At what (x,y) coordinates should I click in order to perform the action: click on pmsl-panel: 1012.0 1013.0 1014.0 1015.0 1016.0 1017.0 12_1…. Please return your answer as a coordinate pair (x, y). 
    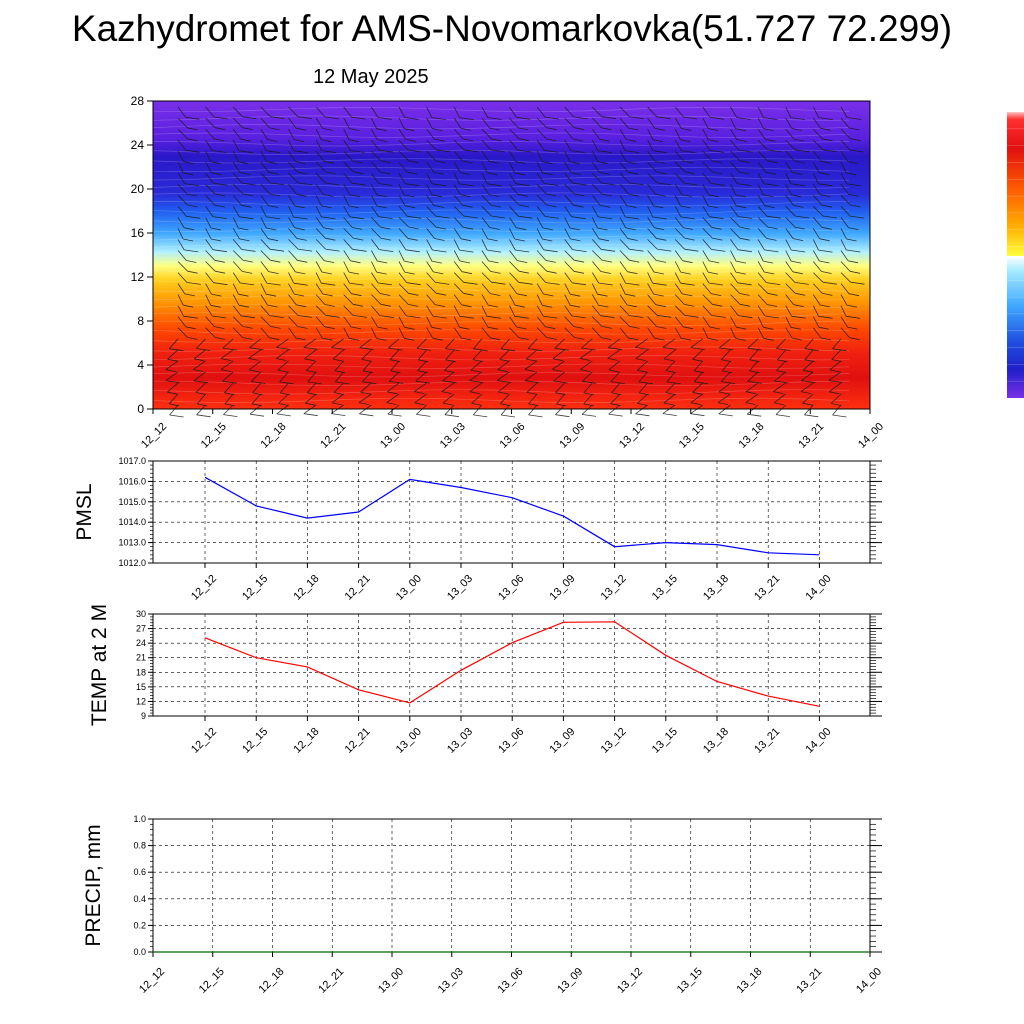
    Looking at the image, I should click on (477, 529).